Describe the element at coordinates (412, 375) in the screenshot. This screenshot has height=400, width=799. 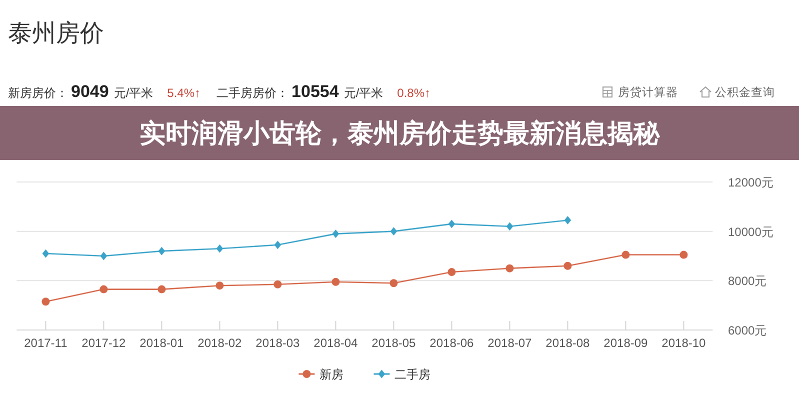
I see `legend-label: 二手房` at that location.